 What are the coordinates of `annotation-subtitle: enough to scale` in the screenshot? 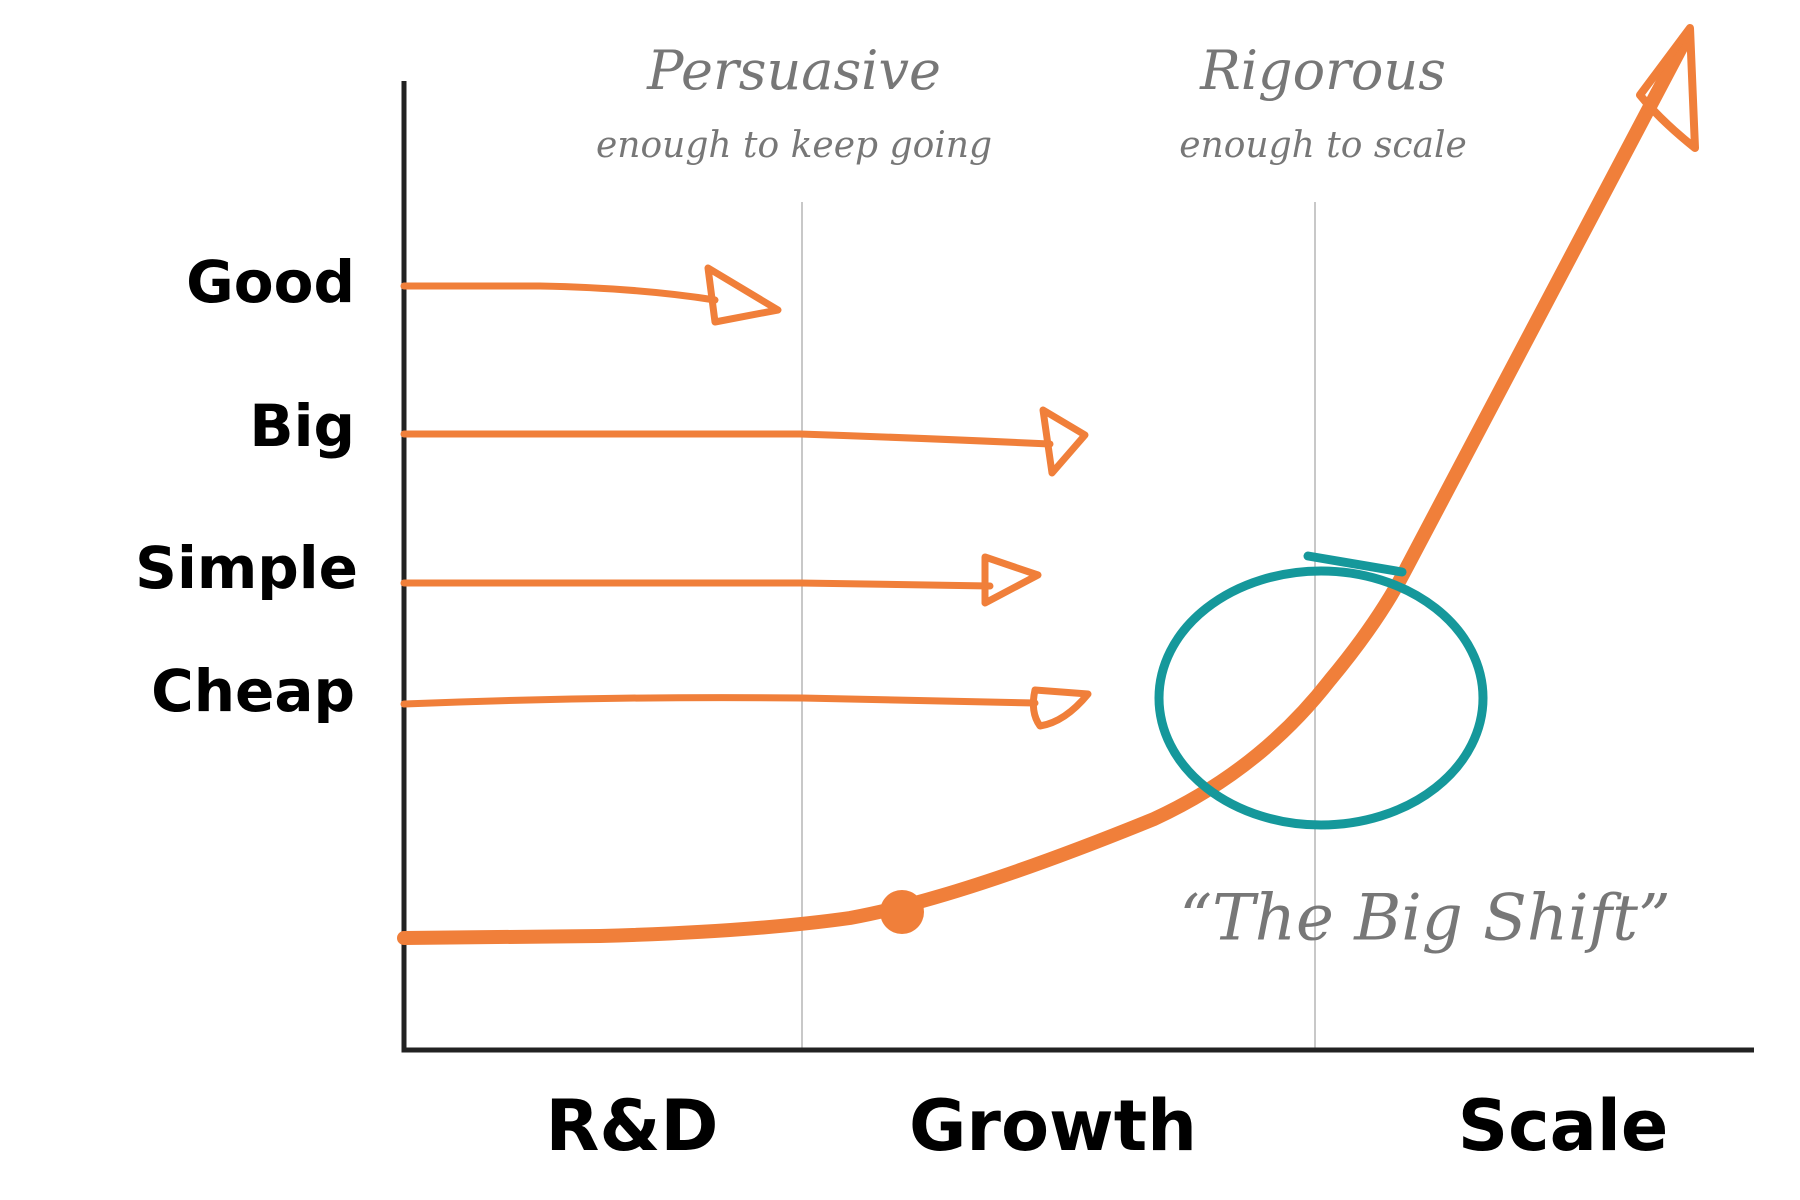 It's located at (1323, 145).